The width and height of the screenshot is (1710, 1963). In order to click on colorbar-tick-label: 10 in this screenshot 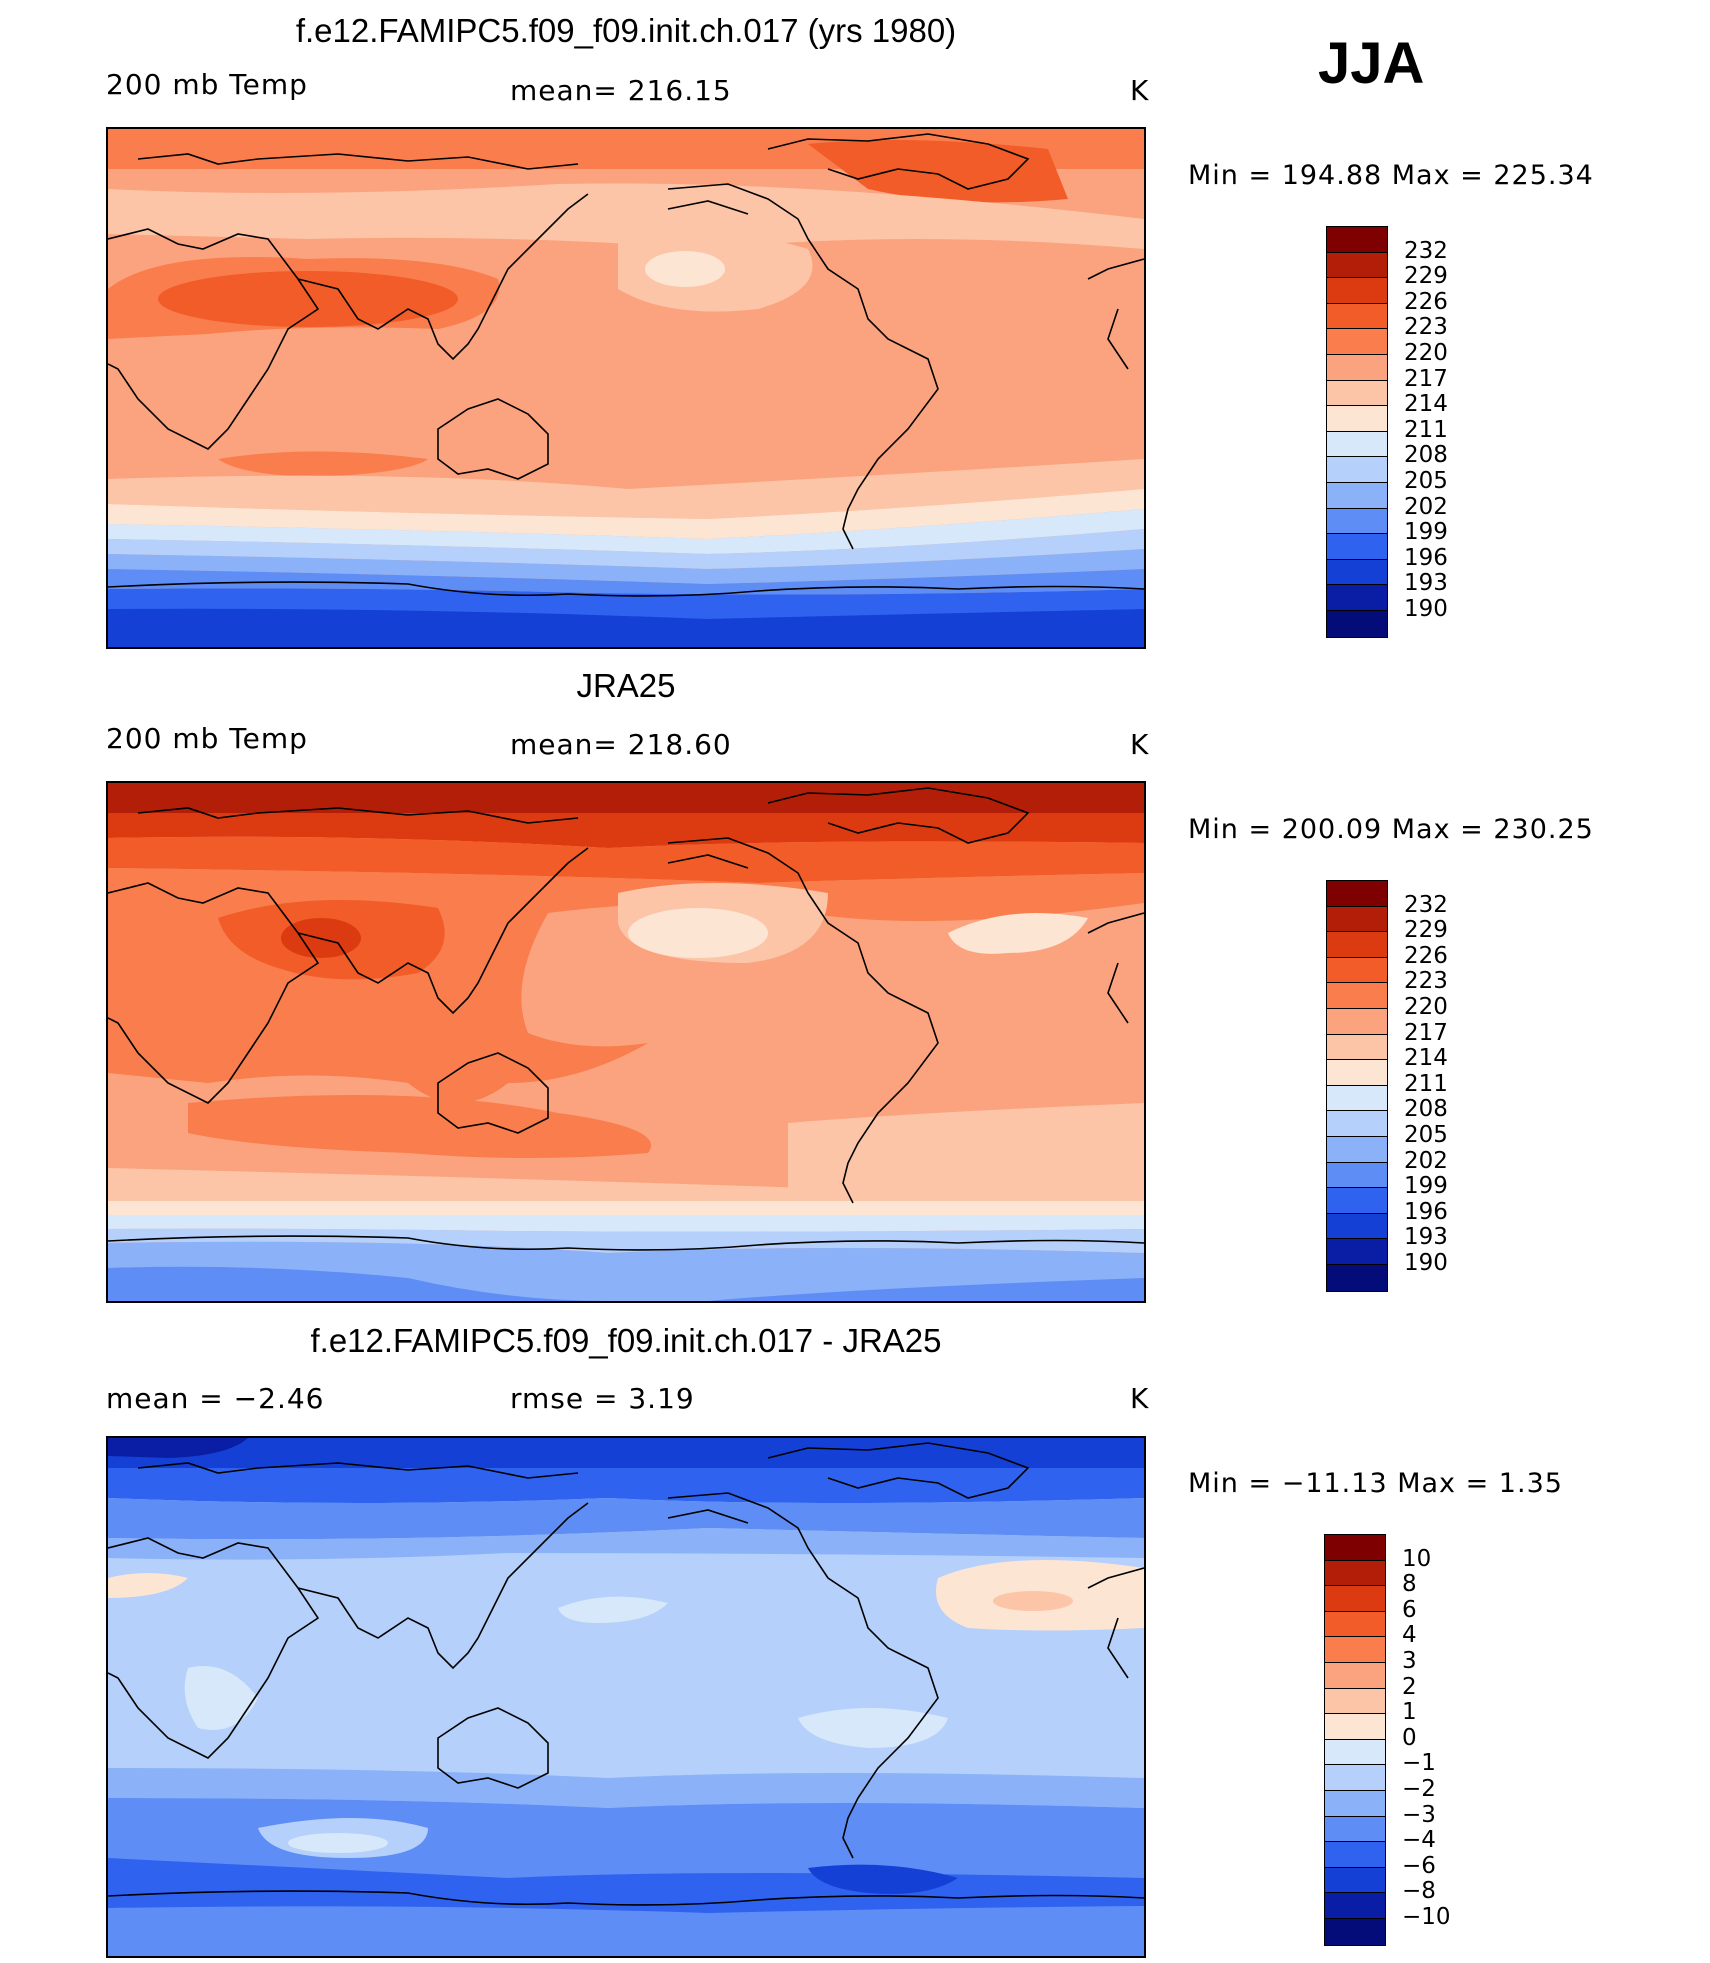, I will do `click(1417, 1558)`.